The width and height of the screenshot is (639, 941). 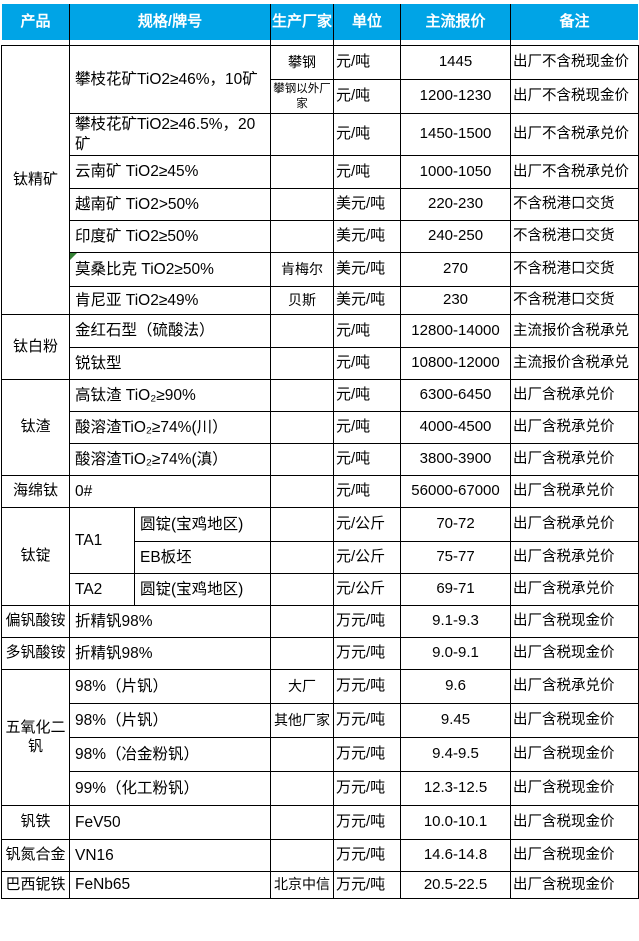 I want to click on cell-text: 主流报价含税承兑, so click(x=571, y=330).